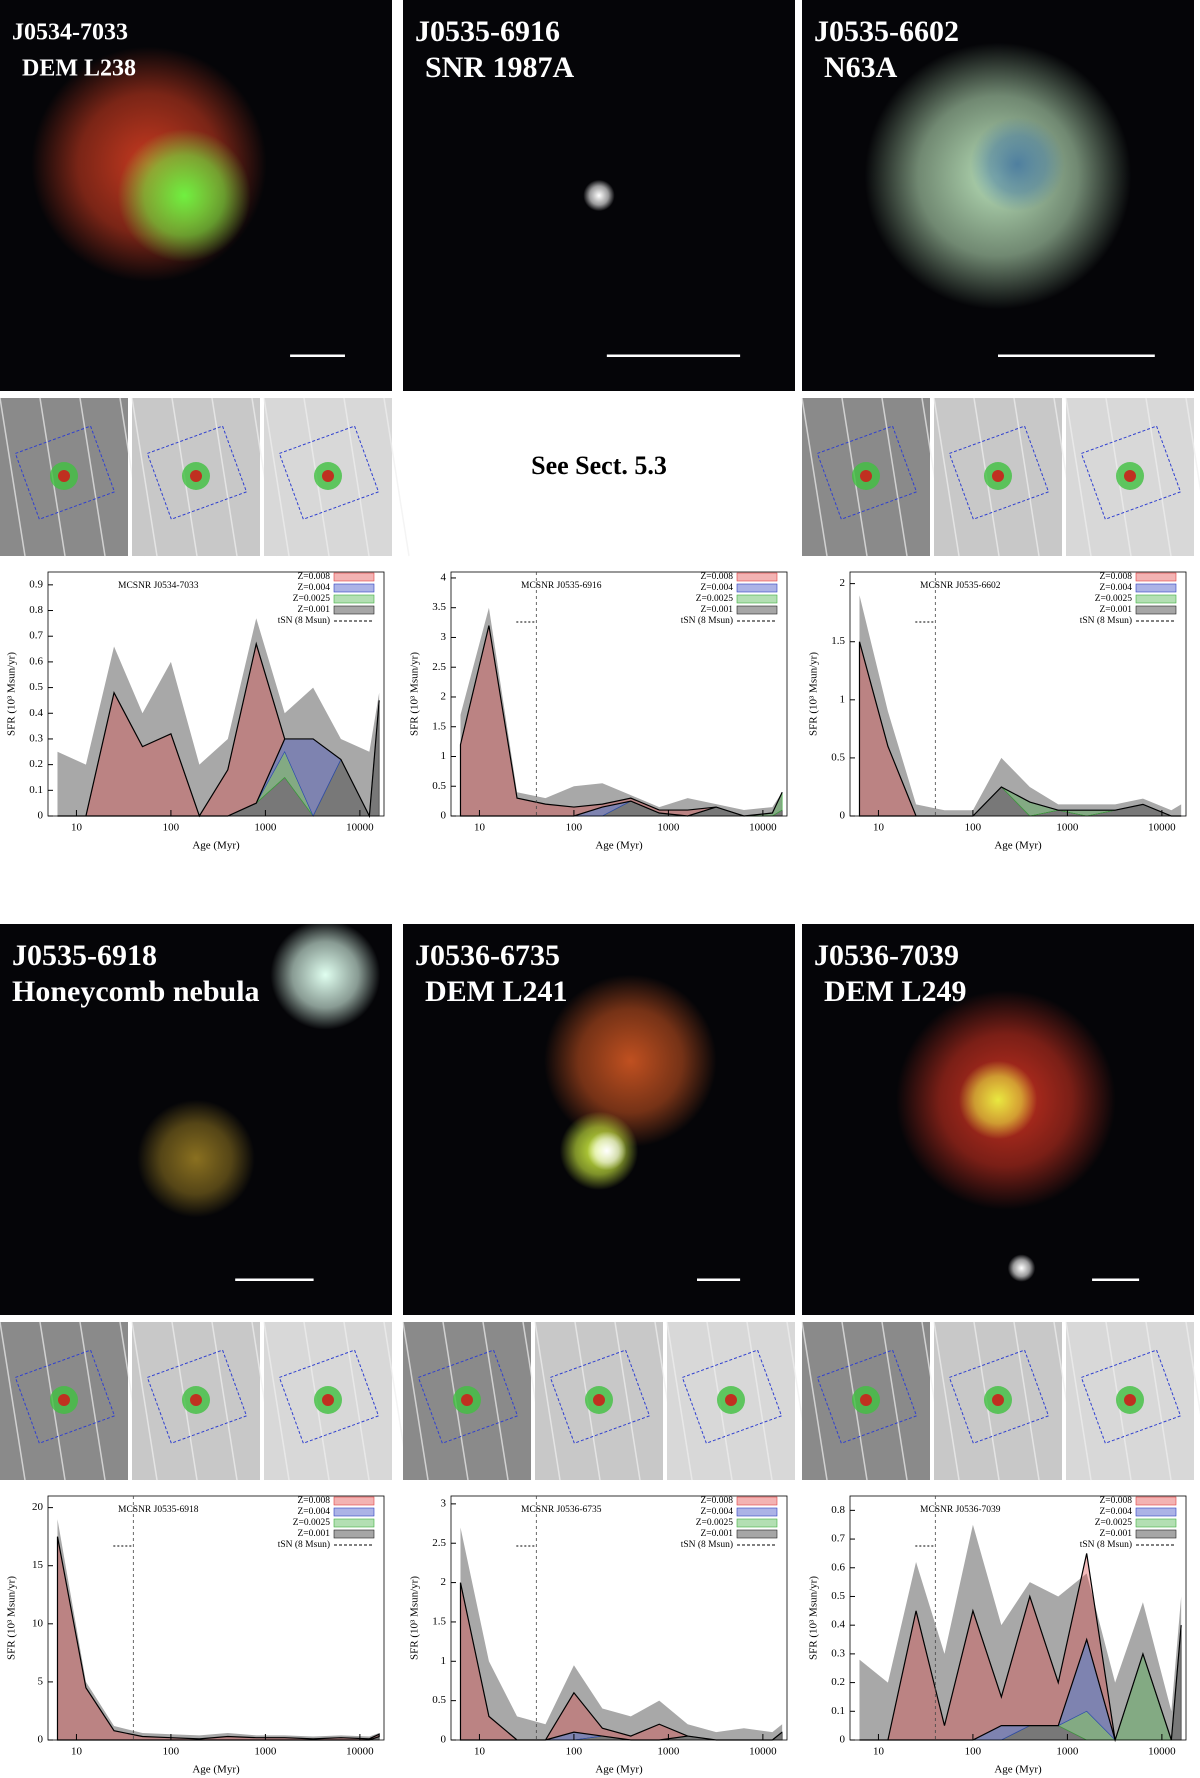 The image size is (1200, 1778). I want to click on object-name: Honeycomb nebula, so click(136, 991).